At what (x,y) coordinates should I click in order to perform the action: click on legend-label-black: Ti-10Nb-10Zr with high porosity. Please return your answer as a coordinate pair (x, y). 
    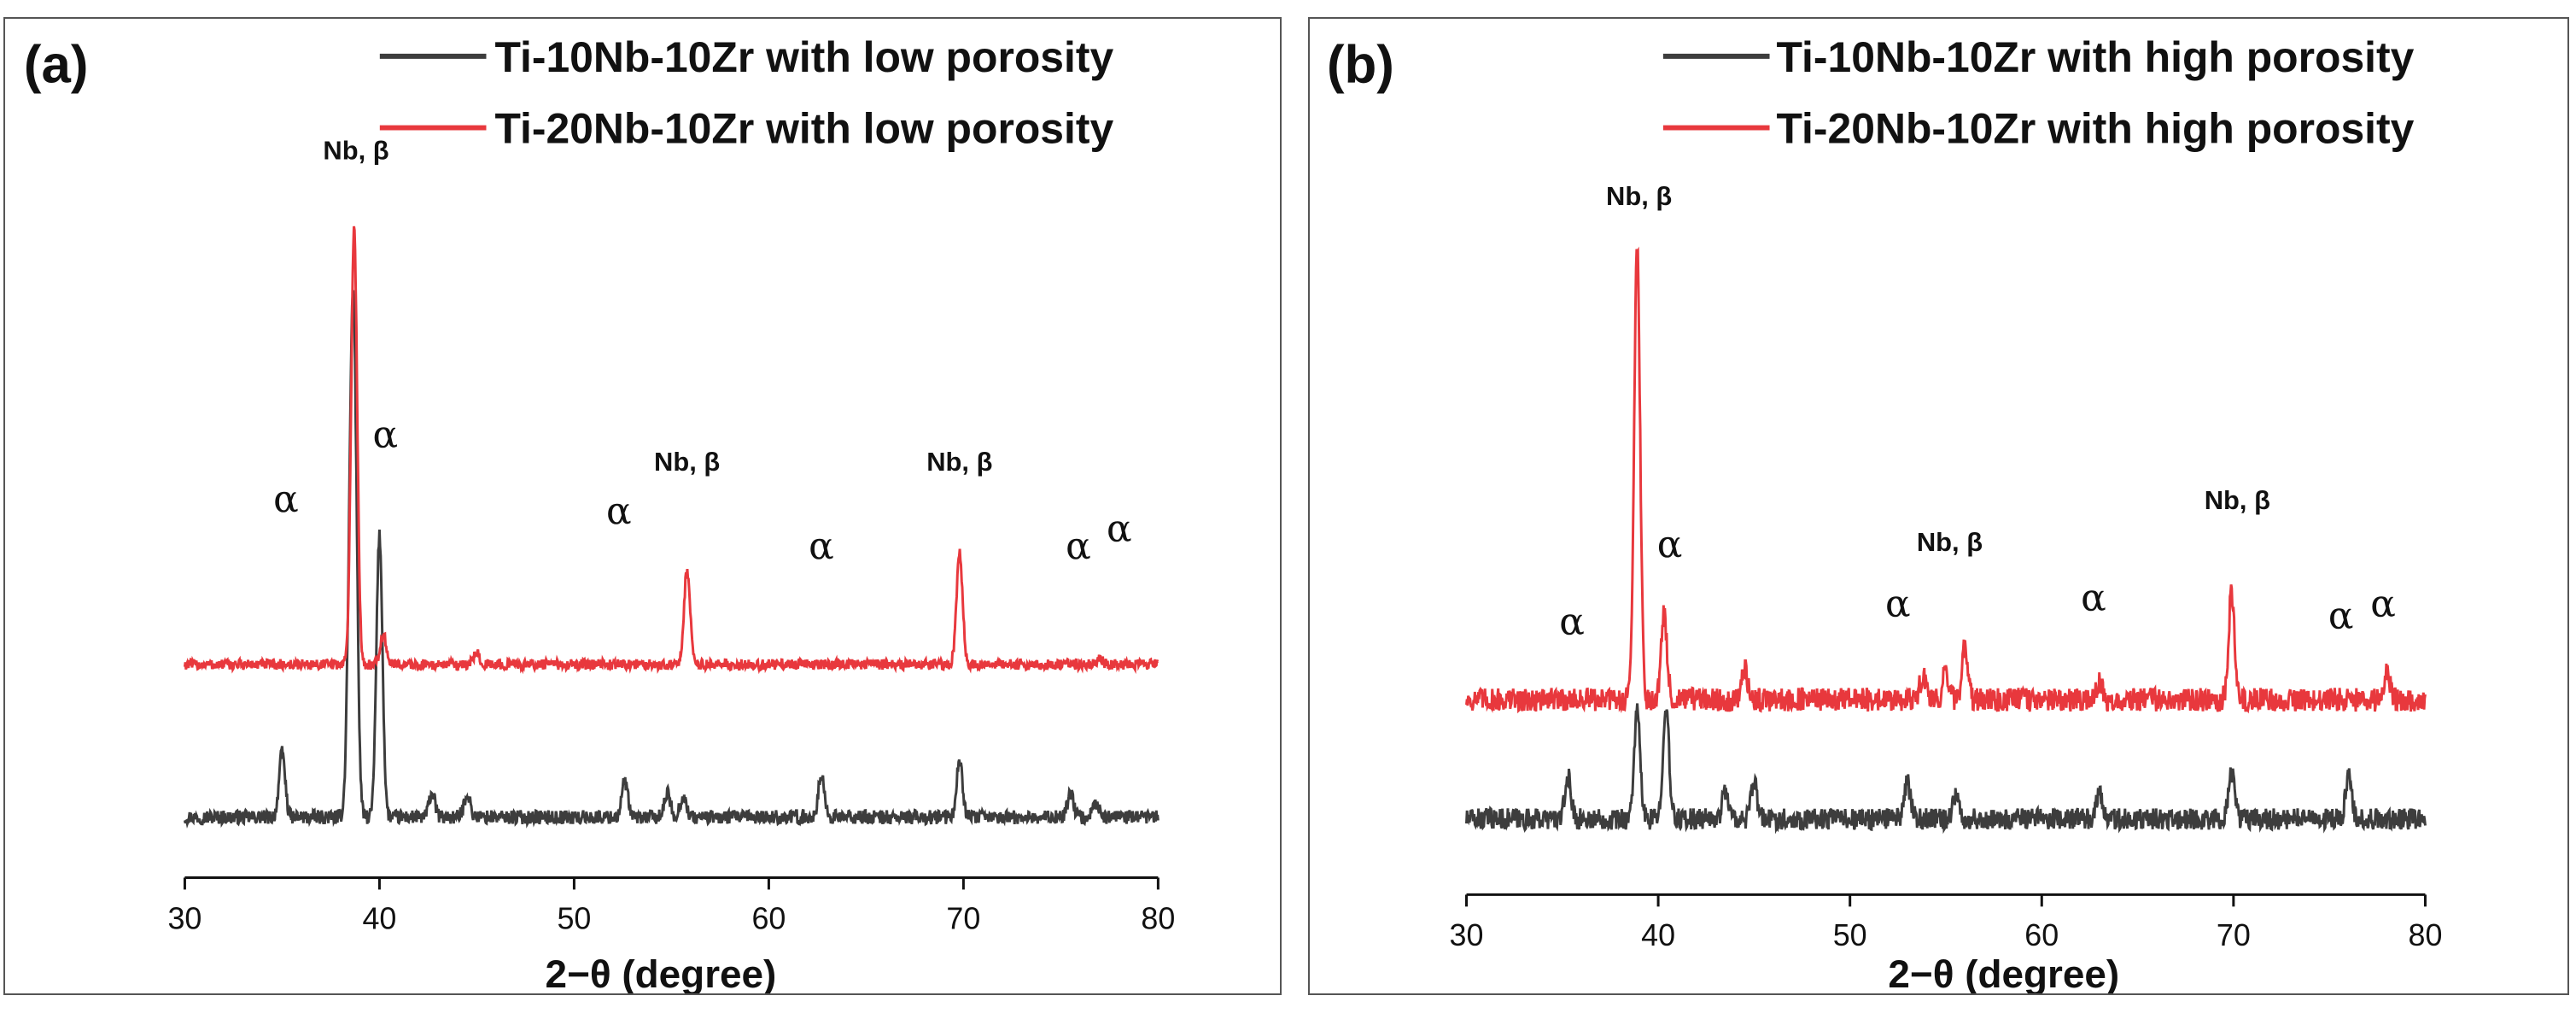
    Looking at the image, I should click on (2096, 57).